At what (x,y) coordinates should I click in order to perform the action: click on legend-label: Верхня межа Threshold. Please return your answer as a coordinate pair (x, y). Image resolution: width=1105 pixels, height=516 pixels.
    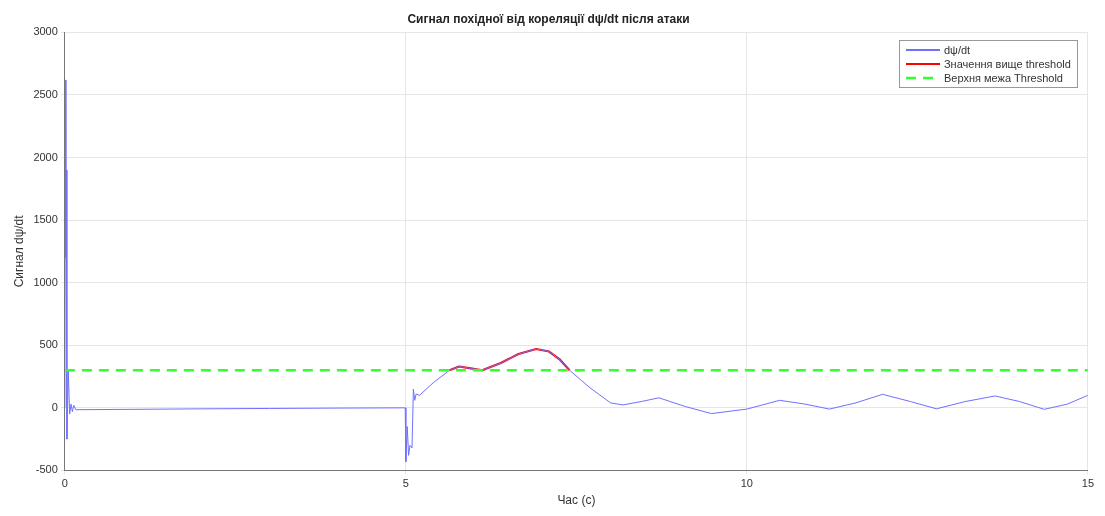
    Looking at the image, I should click on (1003, 78).